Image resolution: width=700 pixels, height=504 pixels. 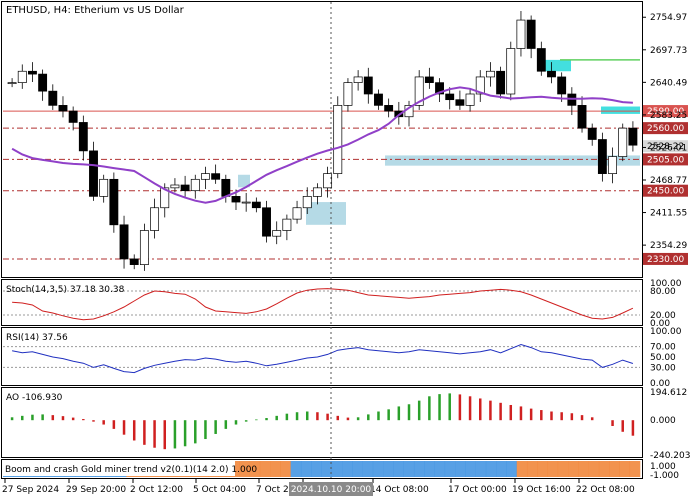 What do you see at coordinates (665, 192) in the screenshot?
I see `level-price-label: 2450.00` at bounding box center [665, 192].